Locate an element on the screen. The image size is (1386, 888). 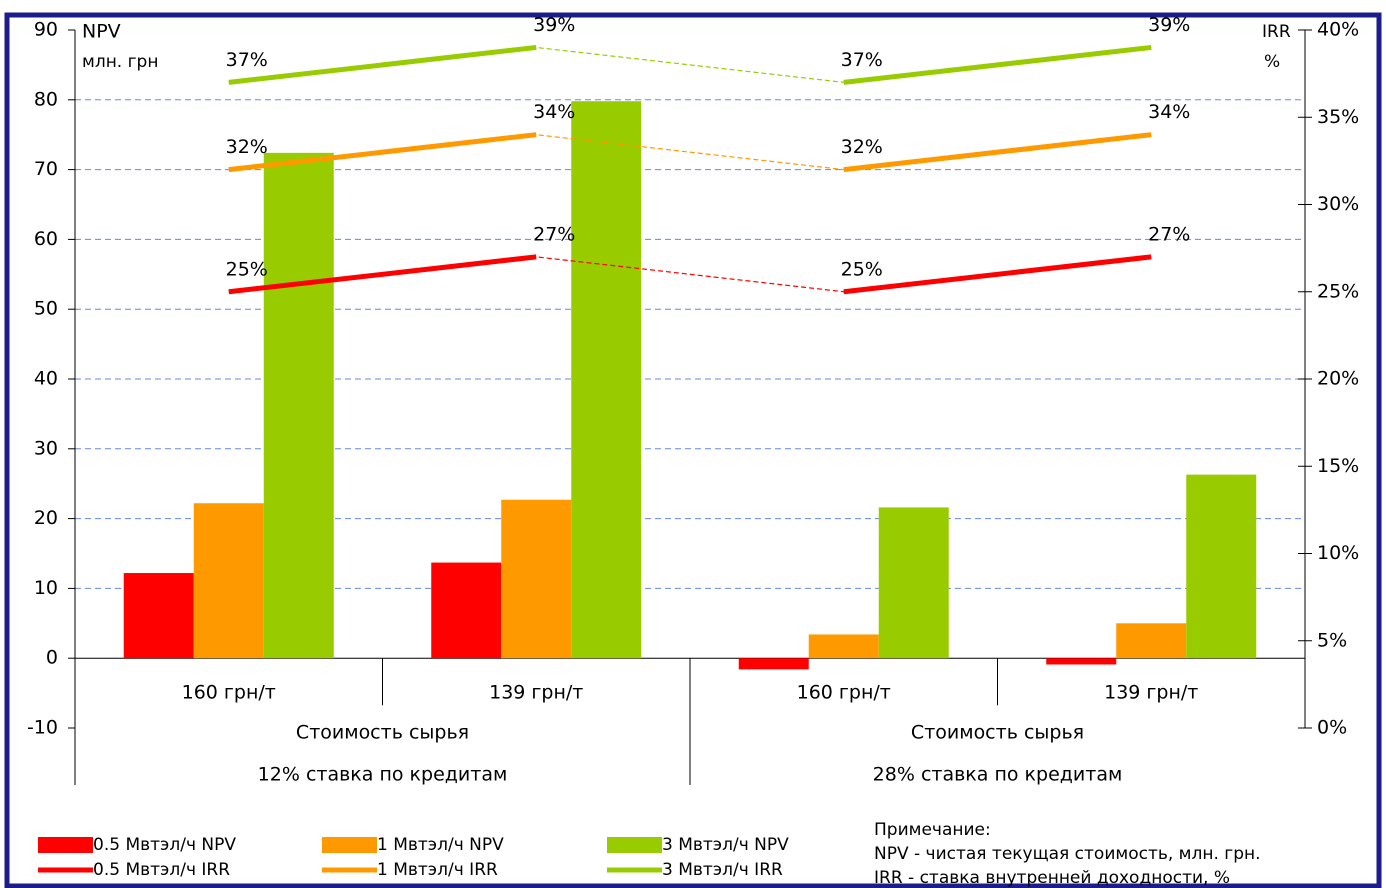
y-tick-label: 60 is located at coordinates (46, 239).